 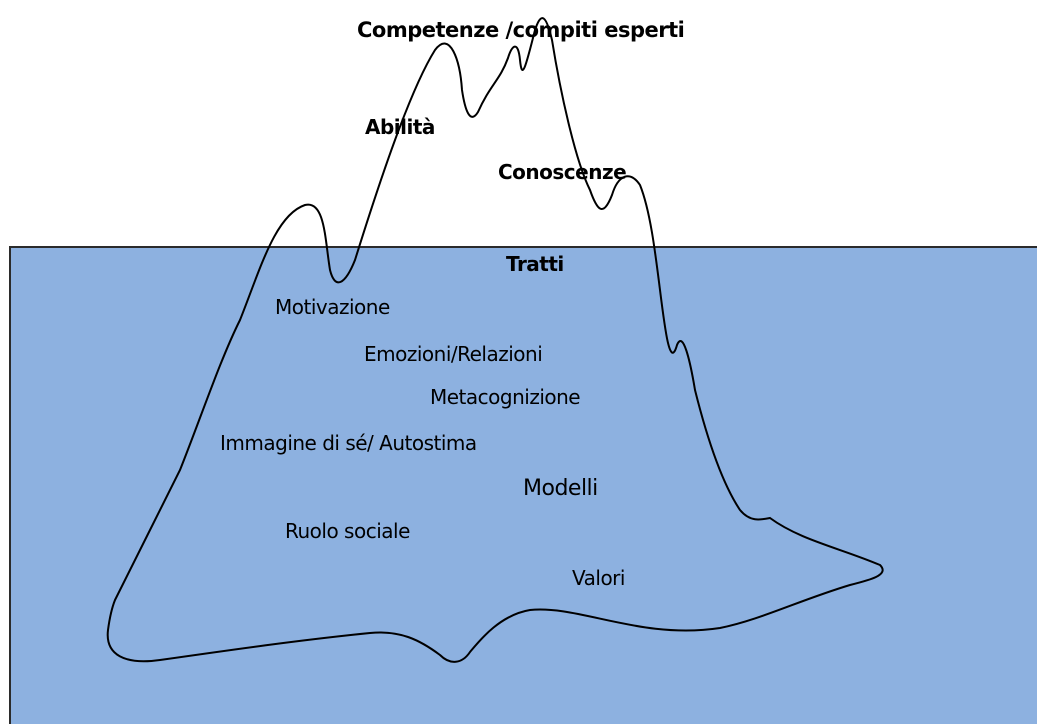 I want to click on label-motivazione: Motivazione, so click(x=332, y=307).